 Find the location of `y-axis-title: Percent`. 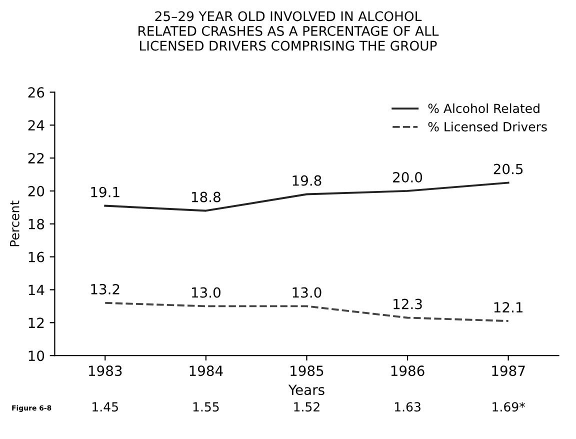

y-axis-title: Percent is located at coordinates (15, 223).